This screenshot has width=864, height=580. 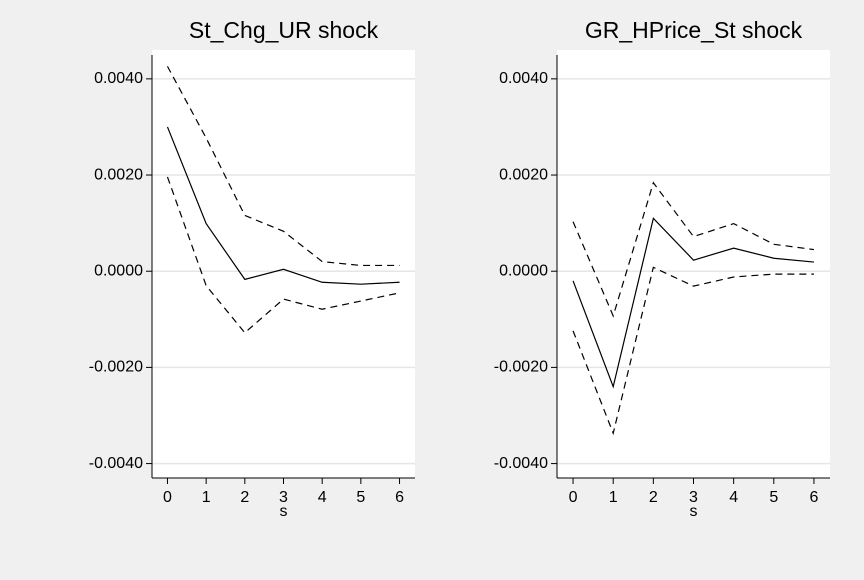 I want to click on chart-title: GR_HPrice_St shock, so click(x=694, y=30).